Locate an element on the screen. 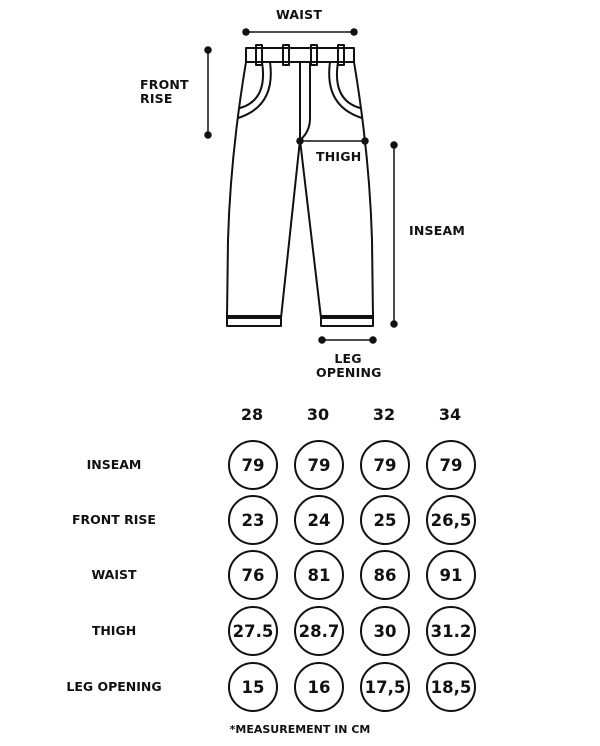 The width and height of the screenshot is (600, 746). table-row-front-rise: FRONT RISE 23 24 25 26,5 is located at coordinates (300, 522).